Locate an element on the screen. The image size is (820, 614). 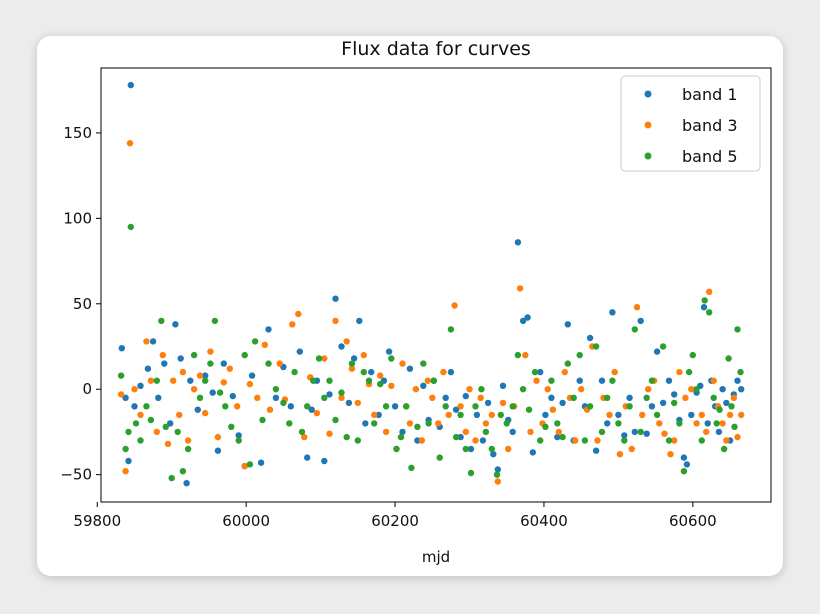
legend-label: band 5 is located at coordinates (710, 156).